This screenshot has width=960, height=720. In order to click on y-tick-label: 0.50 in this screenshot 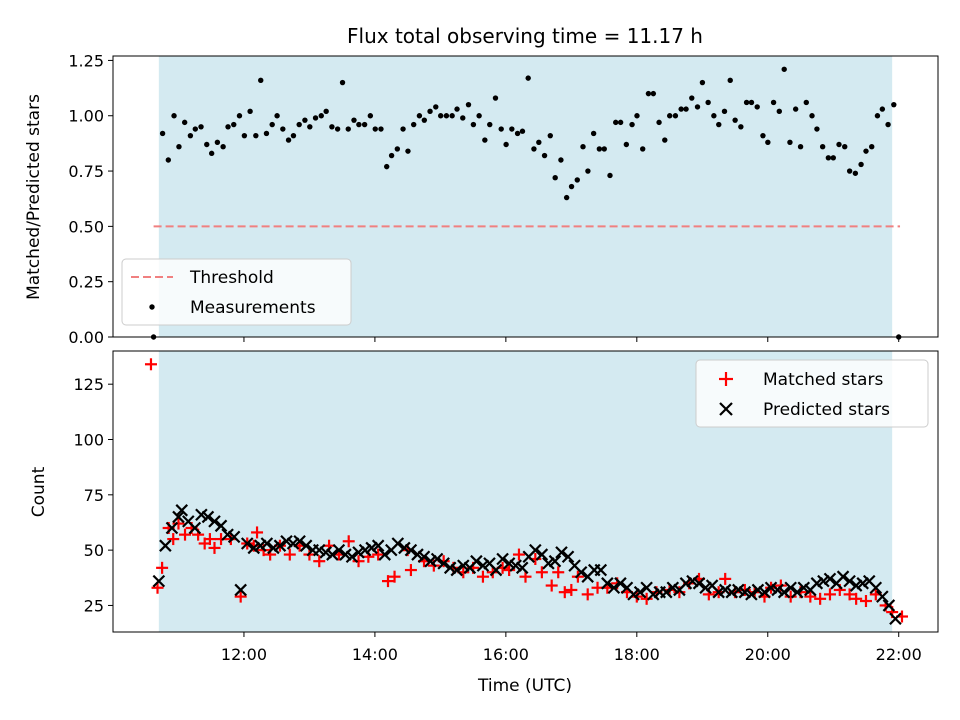, I will do `click(86, 226)`.